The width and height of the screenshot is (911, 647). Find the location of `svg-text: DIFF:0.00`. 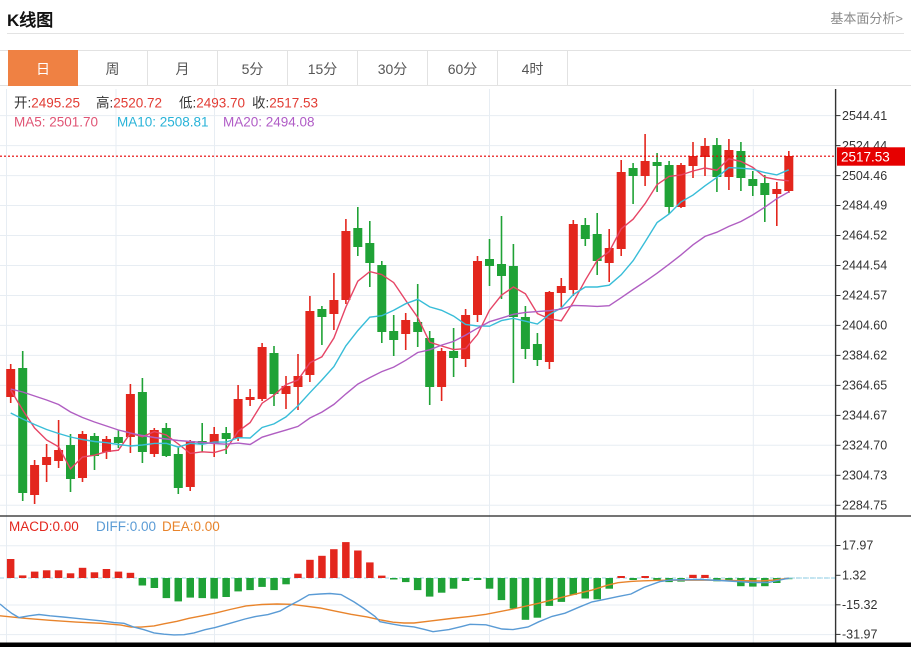

svg-text: DIFF:0.00 is located at coordinates (126, 526).